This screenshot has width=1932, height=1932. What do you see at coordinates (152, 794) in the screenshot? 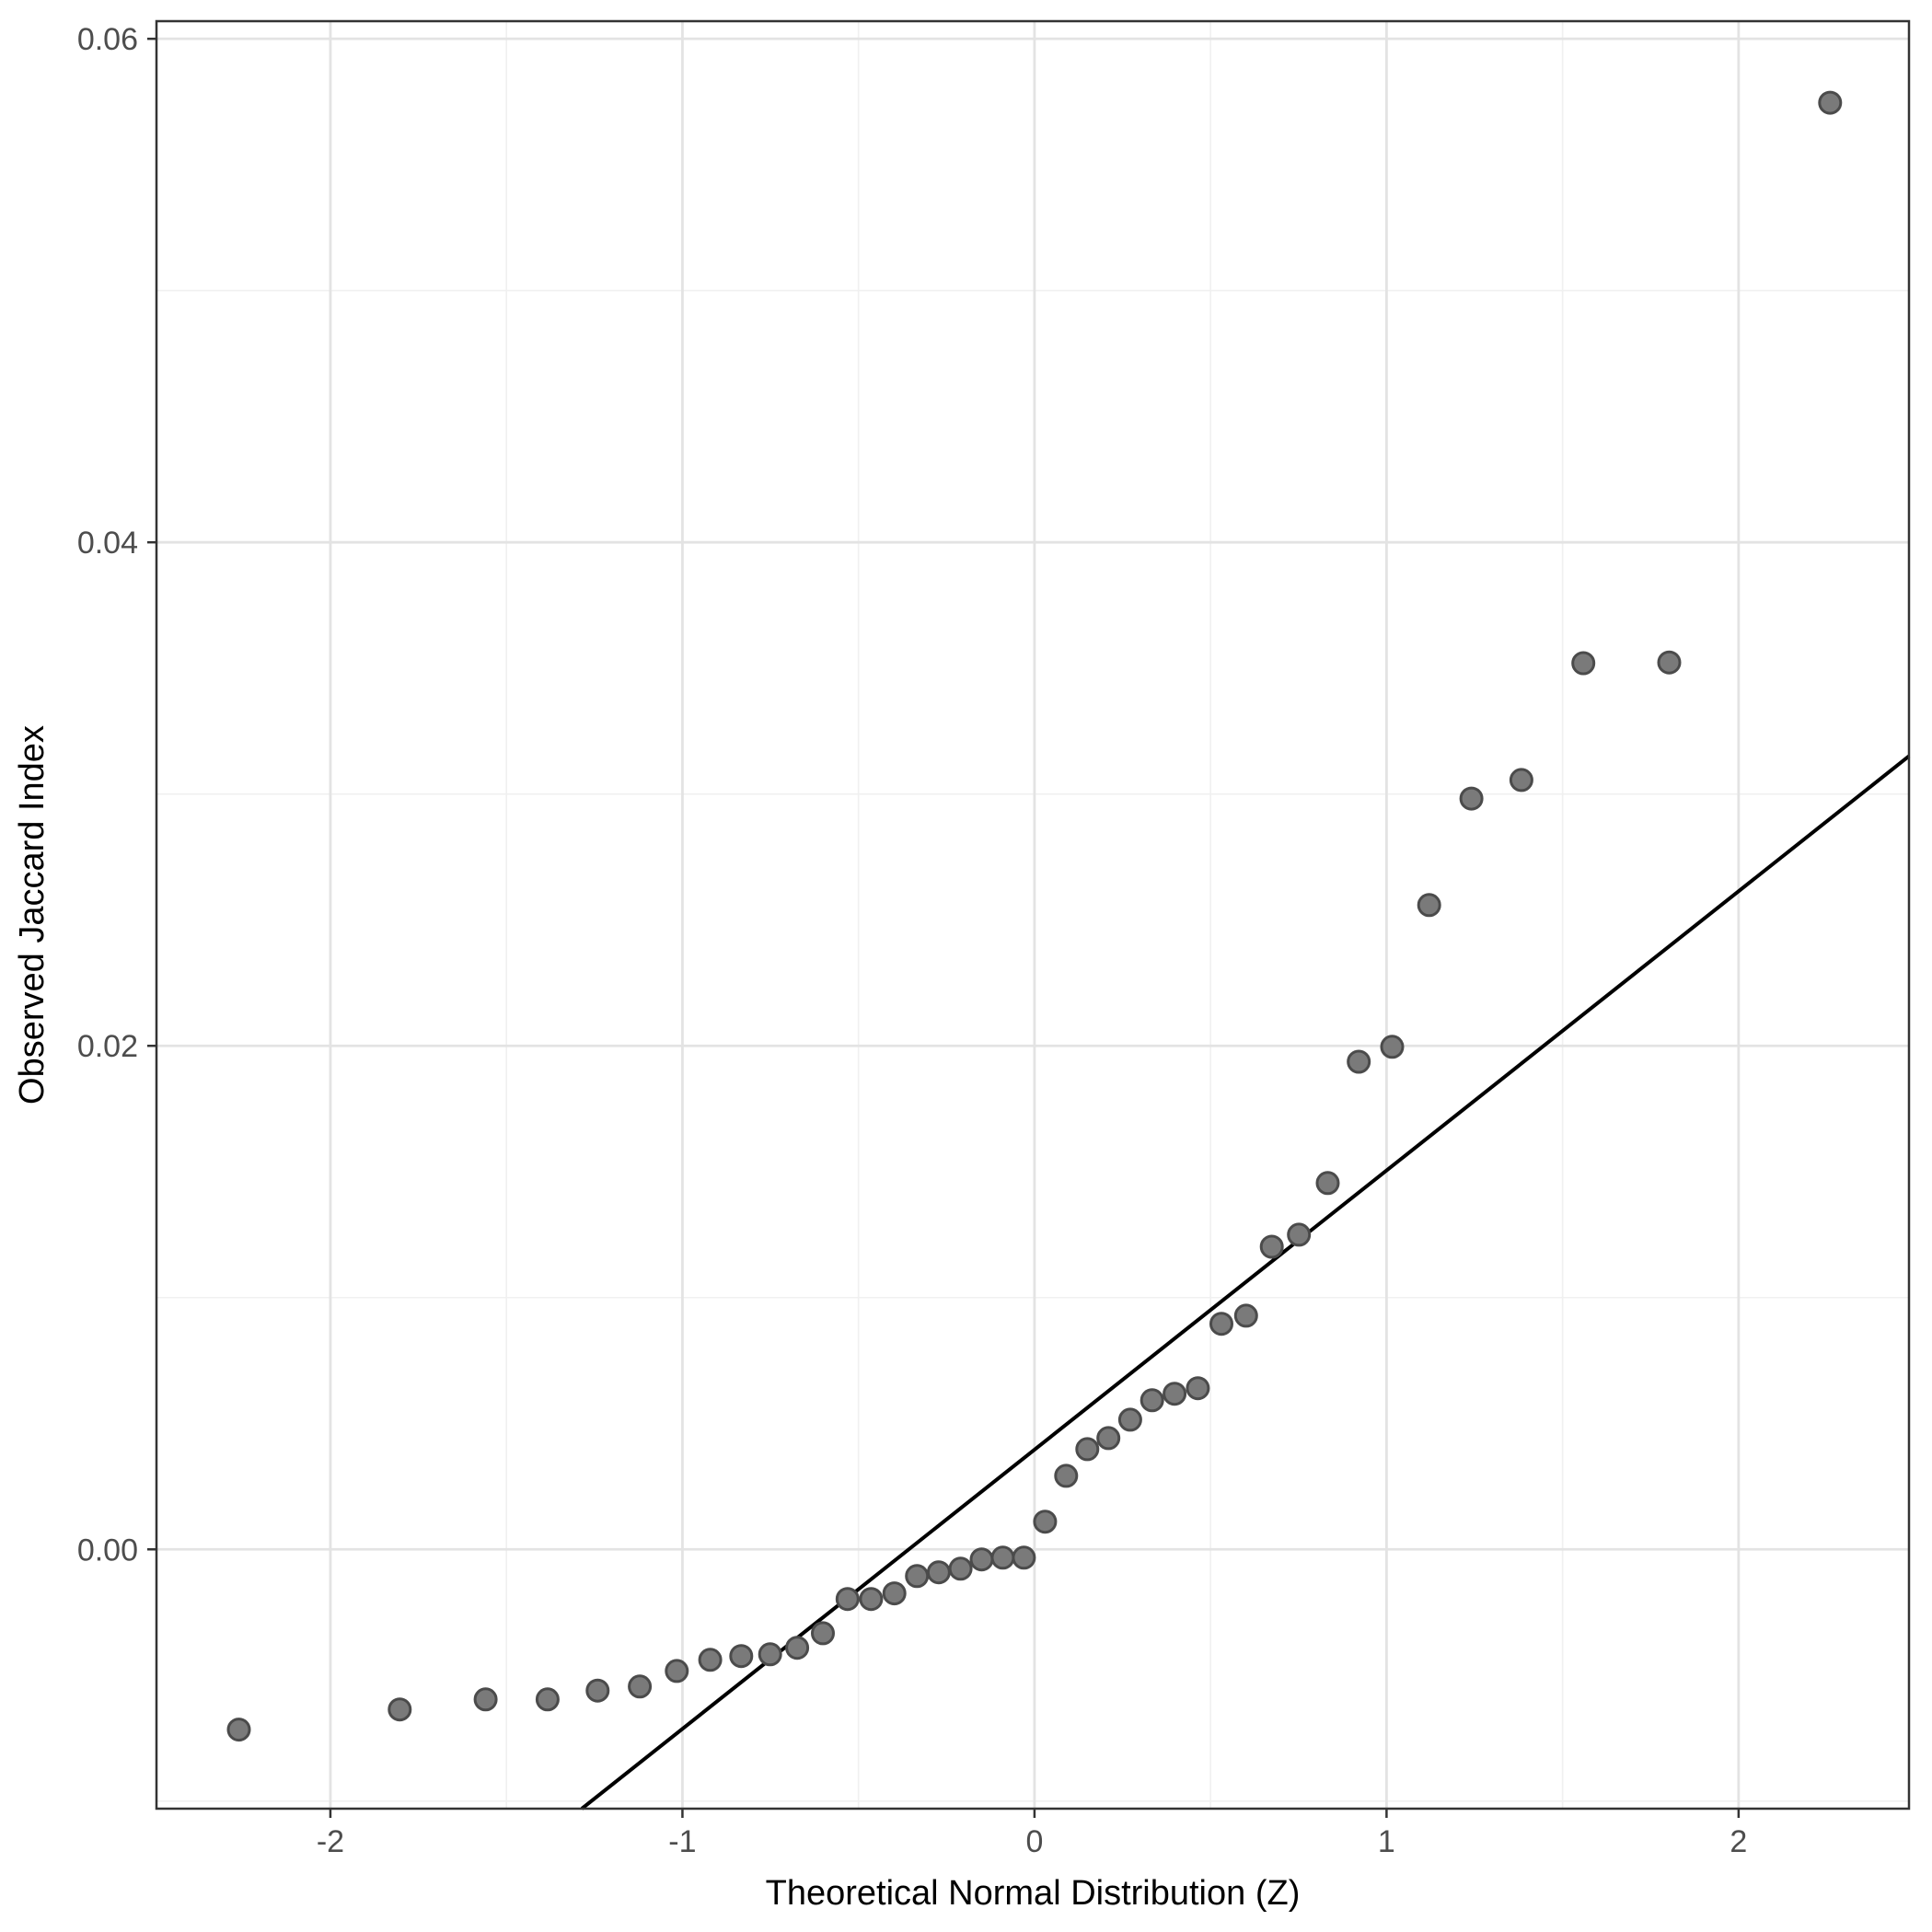
I see `y-axis-ticks` at bounding box center [152, 794].